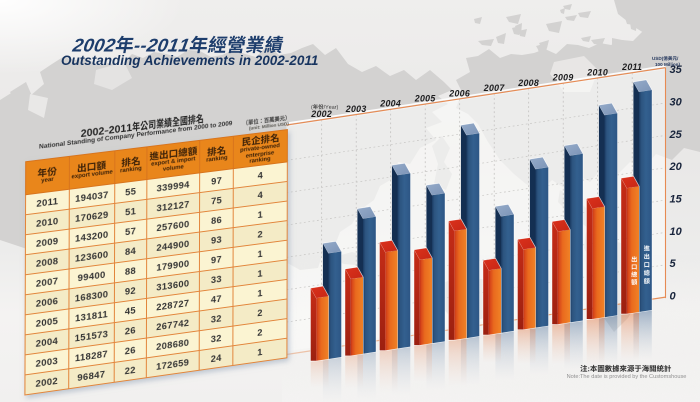 This screenshot has width=700, height=402. Describe the element at coordinates (673, 264) in the screenshot. I see `svg-text: 5` at that location.